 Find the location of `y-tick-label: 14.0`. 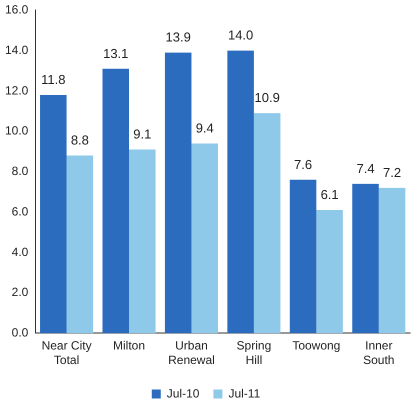

y-tick-label: 14.0 is located at coordinates (16, 49).